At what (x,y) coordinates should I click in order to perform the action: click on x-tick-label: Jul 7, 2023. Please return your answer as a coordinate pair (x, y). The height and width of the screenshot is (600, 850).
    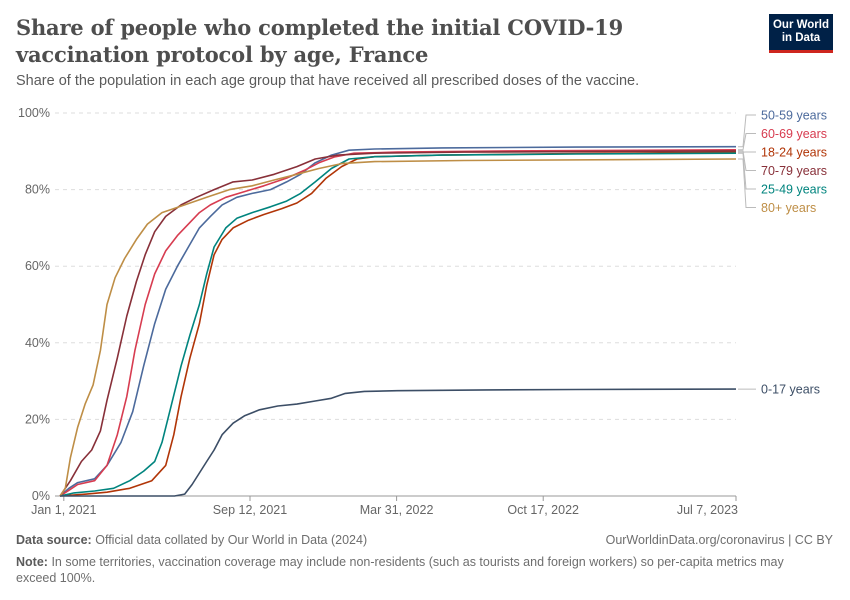
    Looking at the image, I should click on (707, 510).